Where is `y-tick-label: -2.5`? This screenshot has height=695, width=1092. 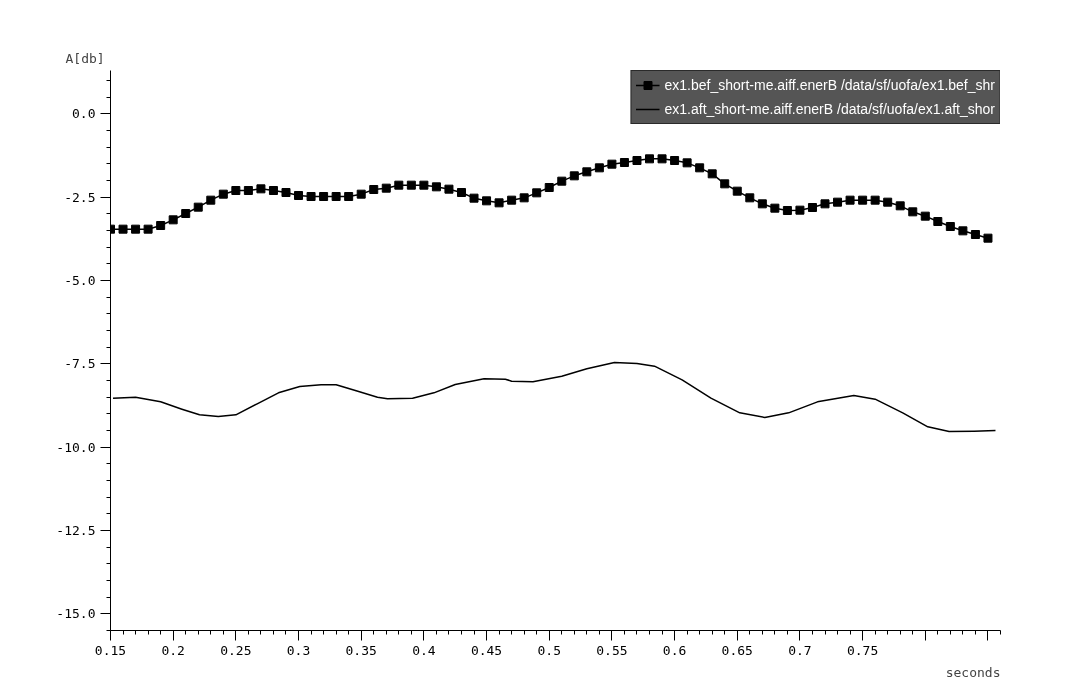 y-tick-label: -2.5 is located at coordinates (80, 197).